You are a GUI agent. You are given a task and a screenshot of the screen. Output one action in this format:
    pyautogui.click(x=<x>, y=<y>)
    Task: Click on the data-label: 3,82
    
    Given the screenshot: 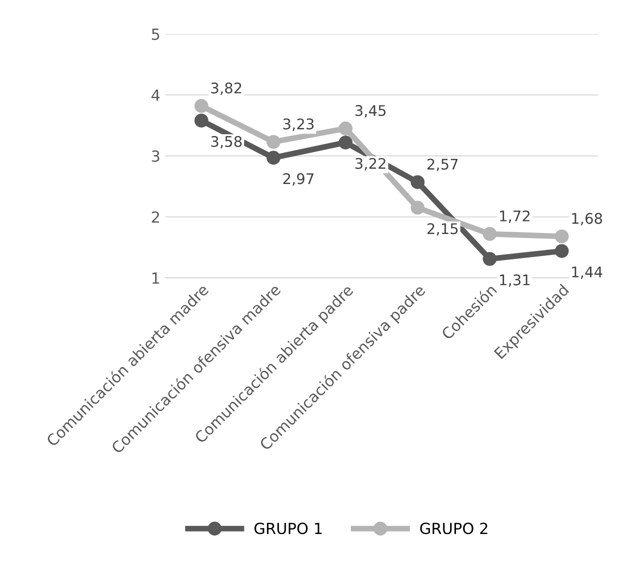 What is the action you would take?
    pyautogui.click(x=226, y=88)
    